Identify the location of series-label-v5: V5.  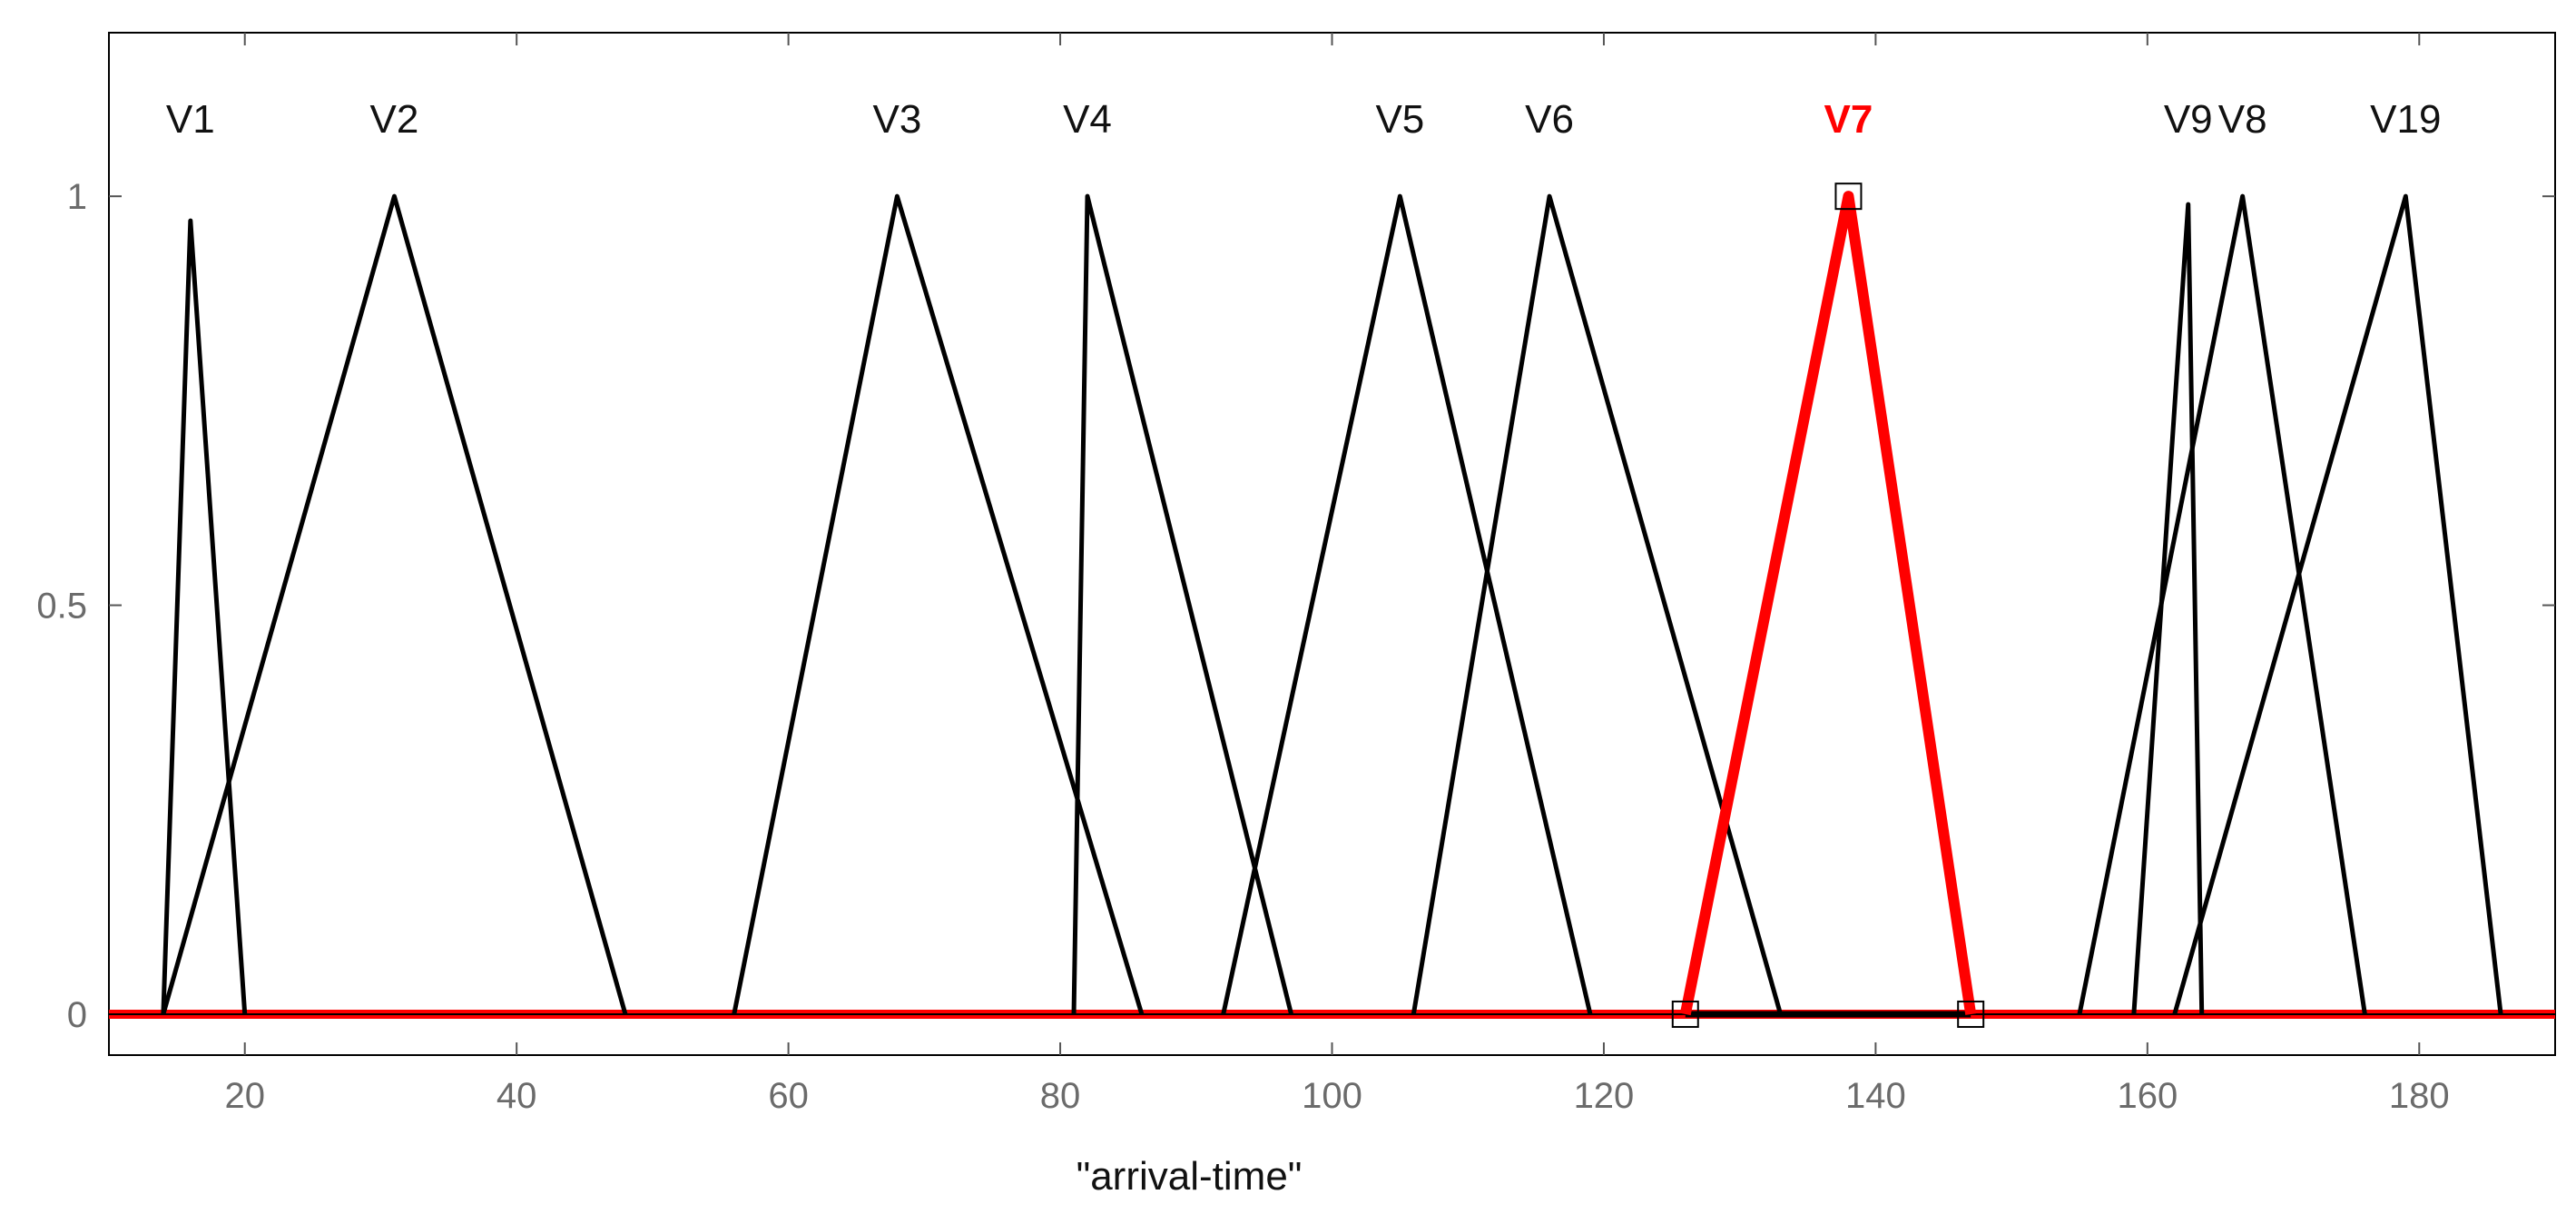
(1399, 120).